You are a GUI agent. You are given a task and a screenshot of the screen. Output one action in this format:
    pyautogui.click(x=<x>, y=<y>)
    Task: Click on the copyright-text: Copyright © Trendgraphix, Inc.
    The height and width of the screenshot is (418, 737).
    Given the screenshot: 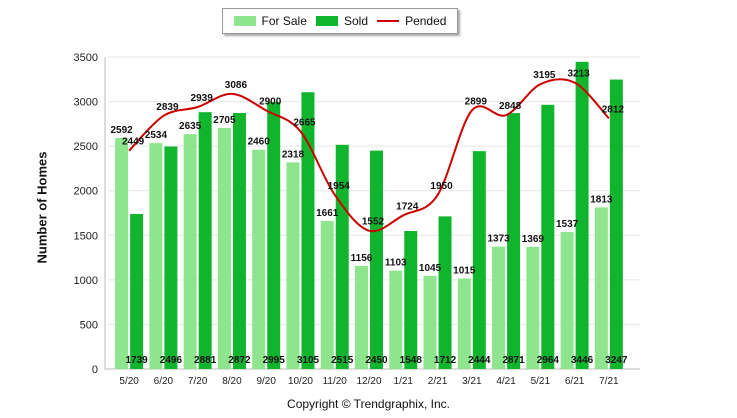 What is the action you would take?
    pyautogui.click(x=368, y=404)
    